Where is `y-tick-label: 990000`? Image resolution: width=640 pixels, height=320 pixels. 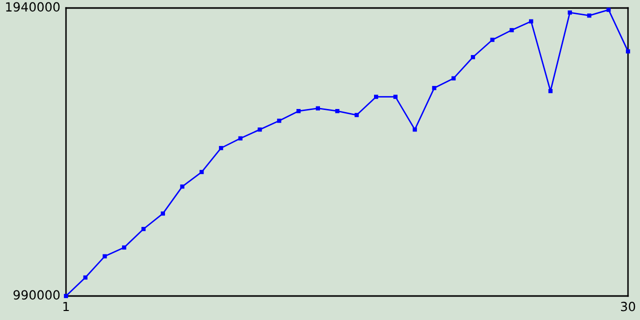
y-tick-label: 990000 is located at coordinates (37, 295).